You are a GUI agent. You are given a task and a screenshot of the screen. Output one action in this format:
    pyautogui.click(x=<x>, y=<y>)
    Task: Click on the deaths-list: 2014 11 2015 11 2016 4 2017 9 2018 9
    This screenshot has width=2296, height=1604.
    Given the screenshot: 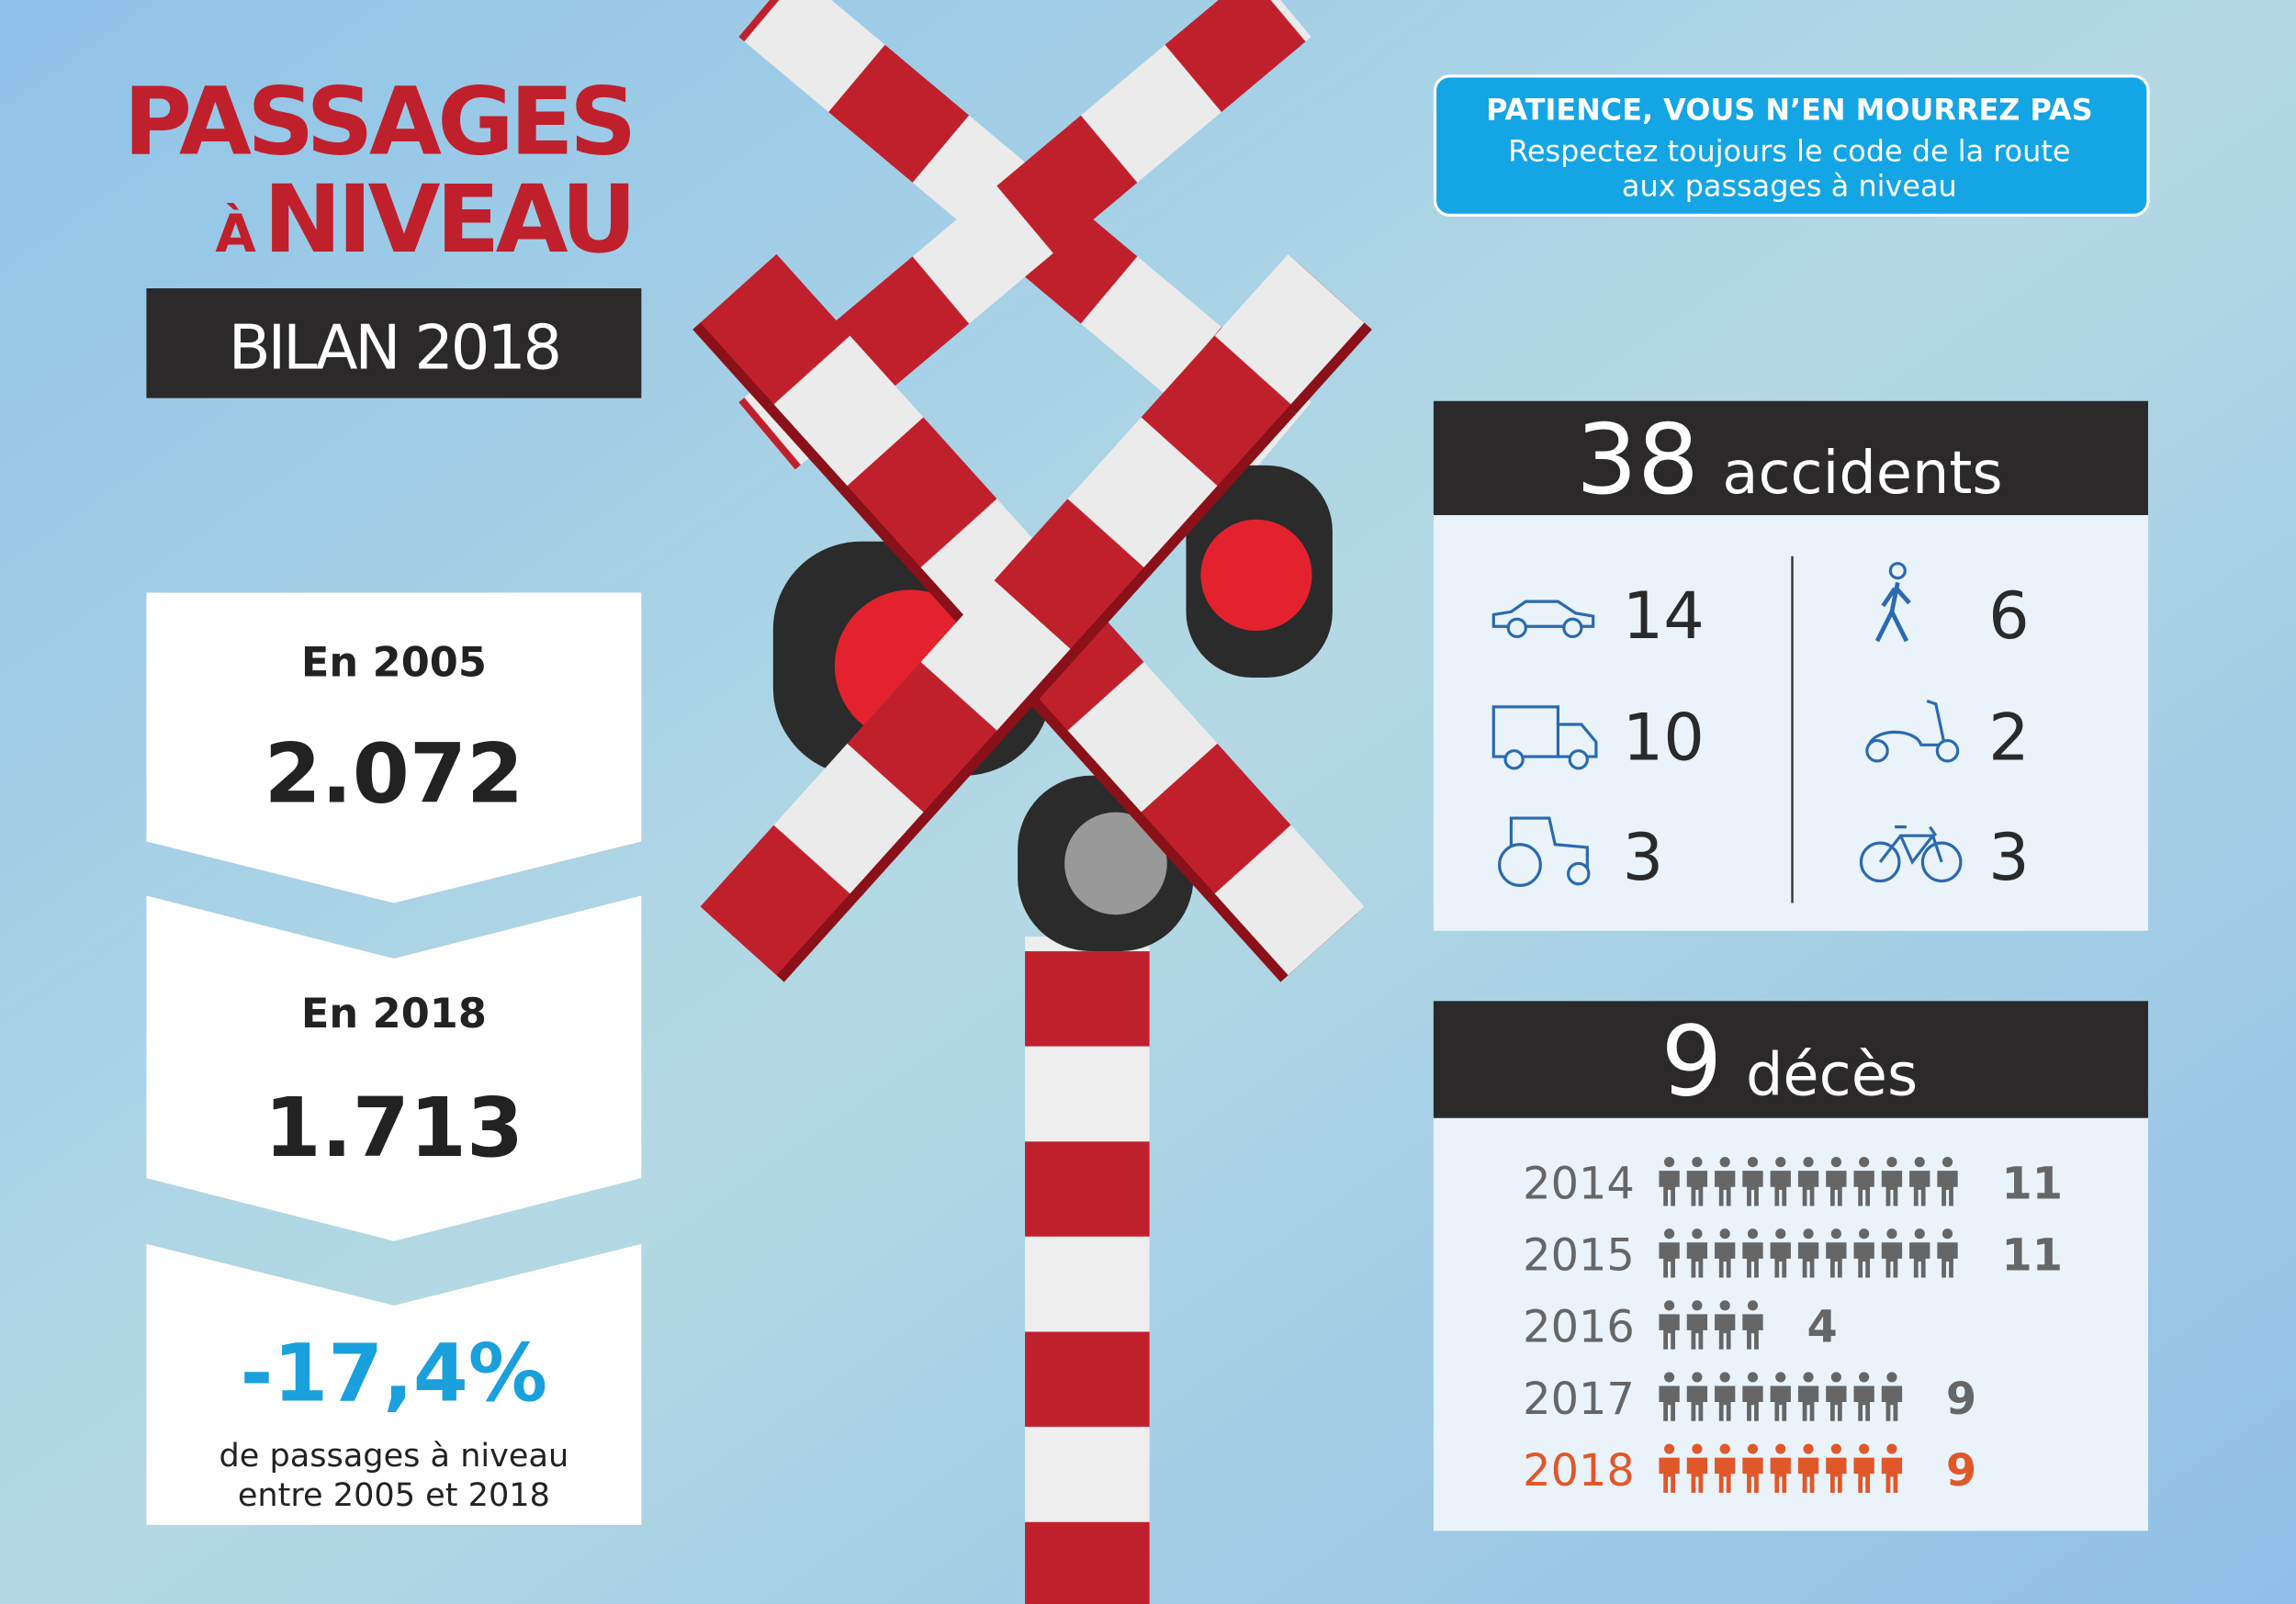 What is the action you would take?
    pyautogui.click(x=1793, y=1327)
    